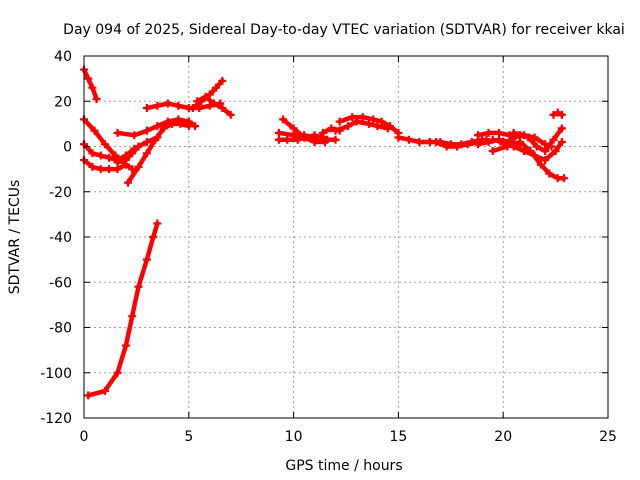 This screenshot has height=480, width=640. What do you see at coordinates (398, 437) in the screenshot?
I see `x-tick-label: 15` at bounding box center [398, 437].